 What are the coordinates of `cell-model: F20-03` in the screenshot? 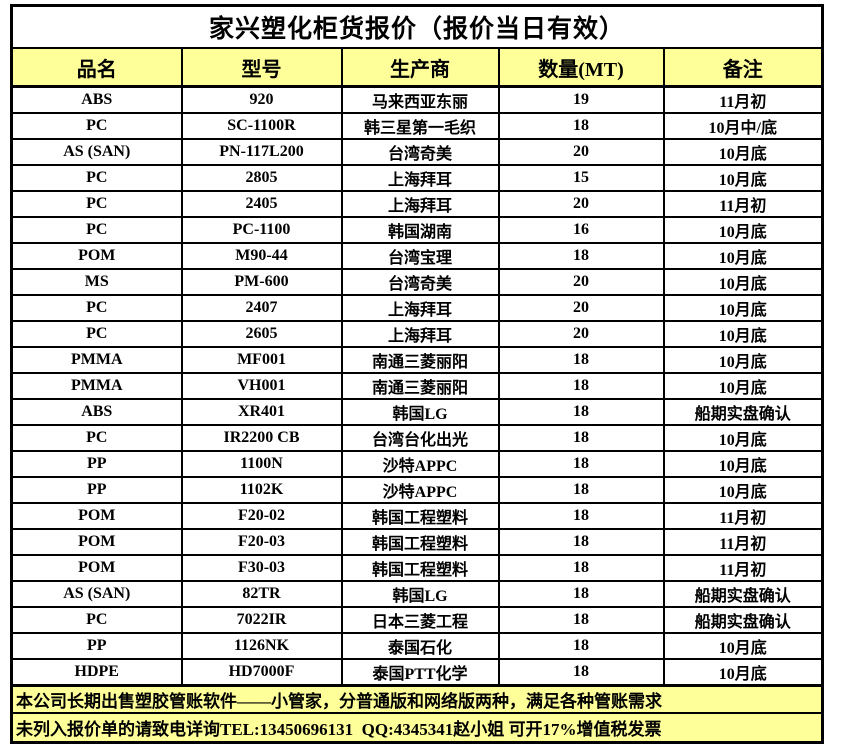 It's located at (261, 542).